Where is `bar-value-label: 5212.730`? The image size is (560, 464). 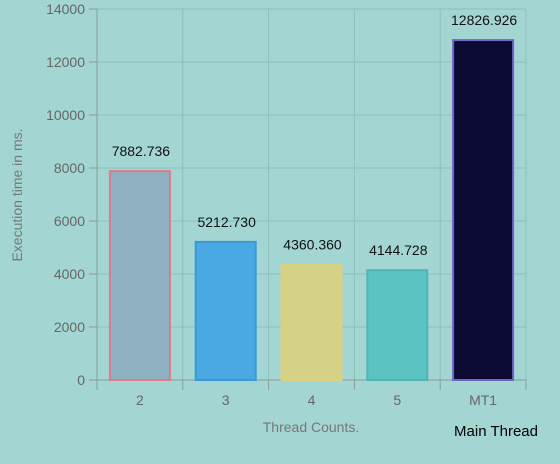
bar-value-label: 5212.730 is located at coordinates (226, 222).